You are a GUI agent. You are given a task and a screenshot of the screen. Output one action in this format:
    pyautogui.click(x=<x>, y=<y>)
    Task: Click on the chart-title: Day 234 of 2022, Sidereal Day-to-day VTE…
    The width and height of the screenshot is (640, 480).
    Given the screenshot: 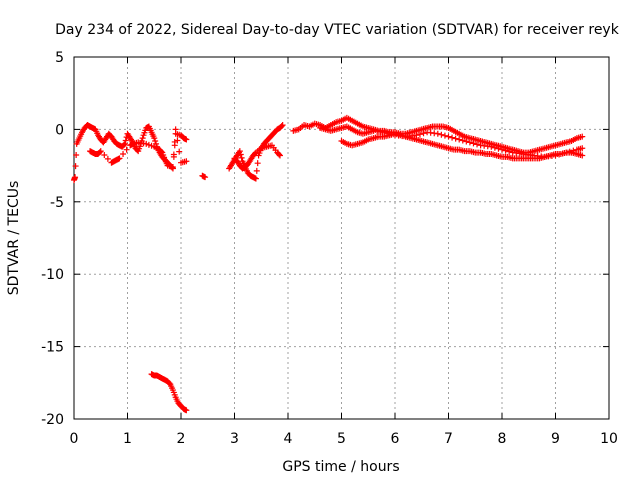 What is the action you would take?
    pyautogui.click(x=337, y=30)
    